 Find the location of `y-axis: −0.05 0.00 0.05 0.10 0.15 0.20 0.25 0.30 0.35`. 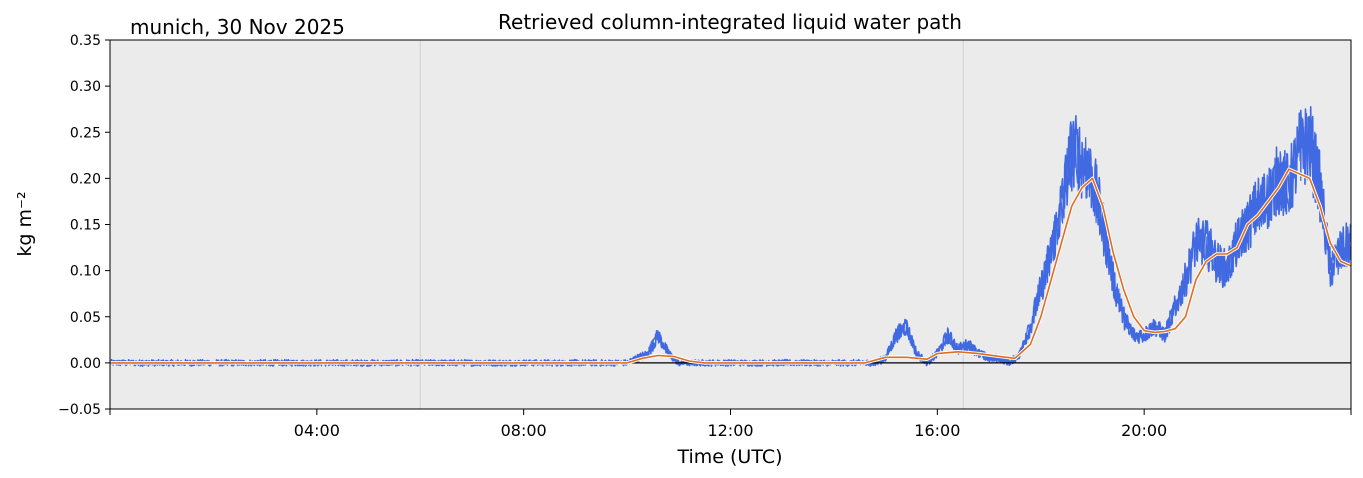

y-axis: −0.05 0.00 0.05 0.10 0.15 0.20 0.25 0.30 0.35 is located at coordinates (84, 225).